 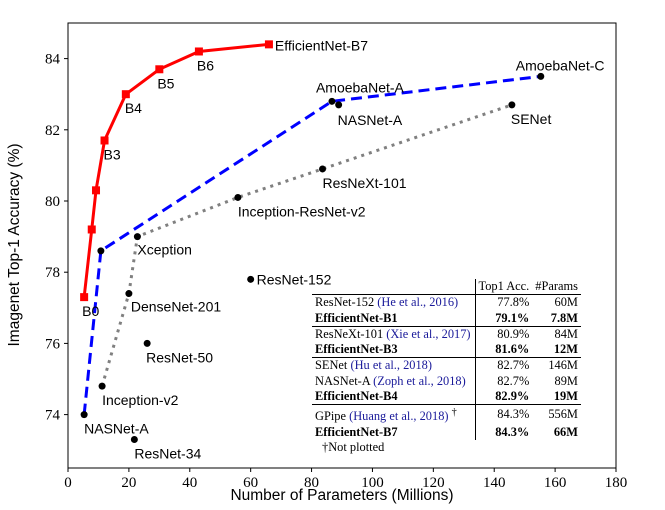 I want to click on model-cell: EfficientNet-B4, so click(x=394, y=397).